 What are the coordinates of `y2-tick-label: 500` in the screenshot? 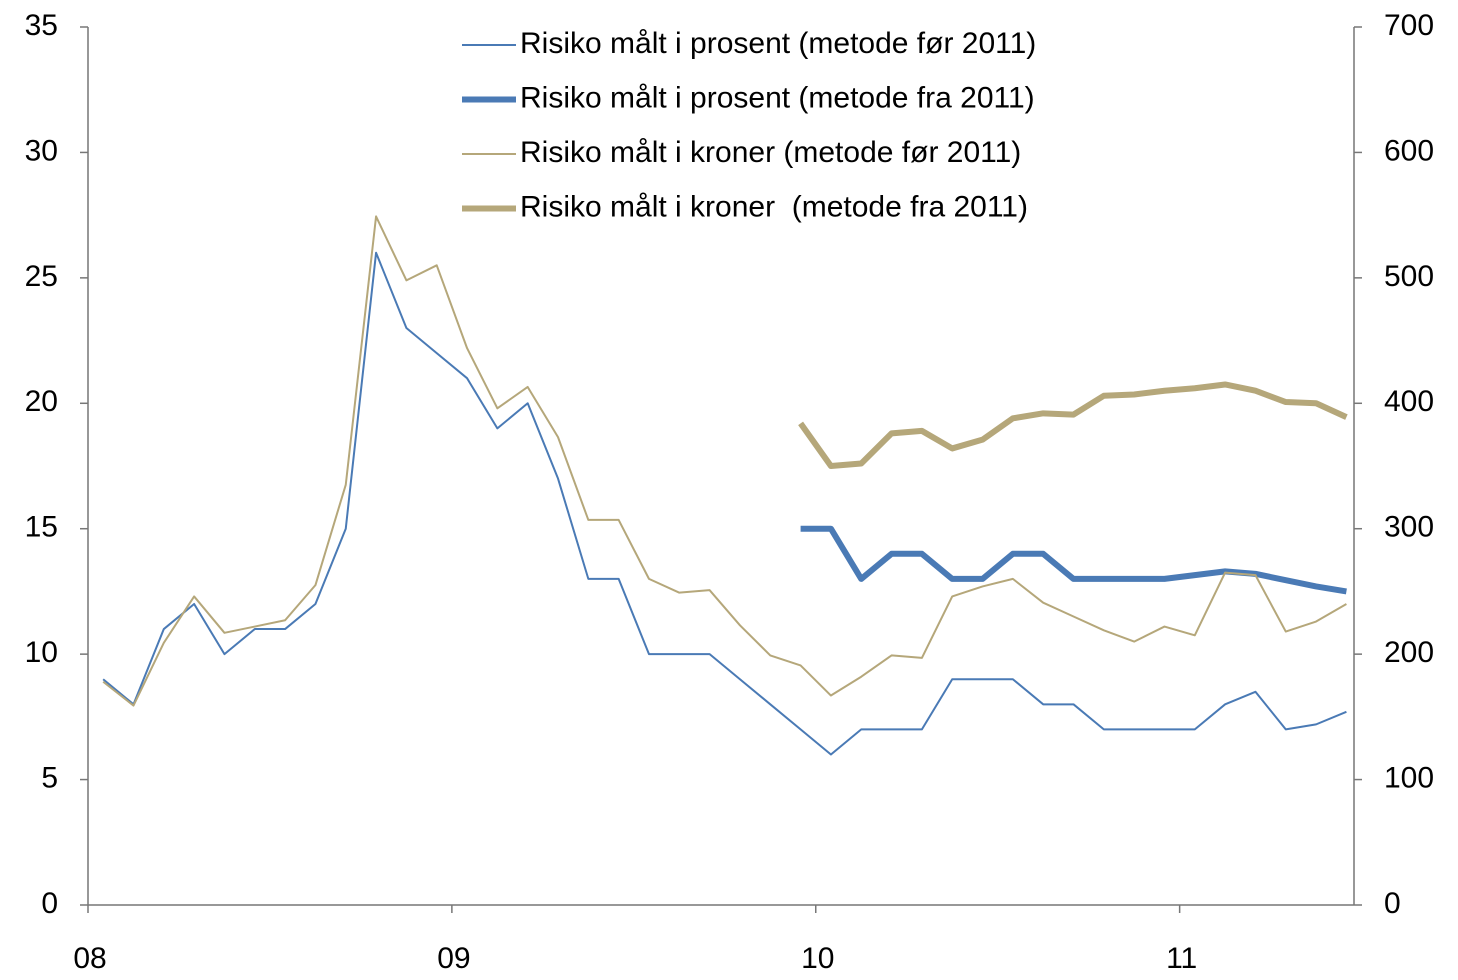 It's located at (1409, 276).